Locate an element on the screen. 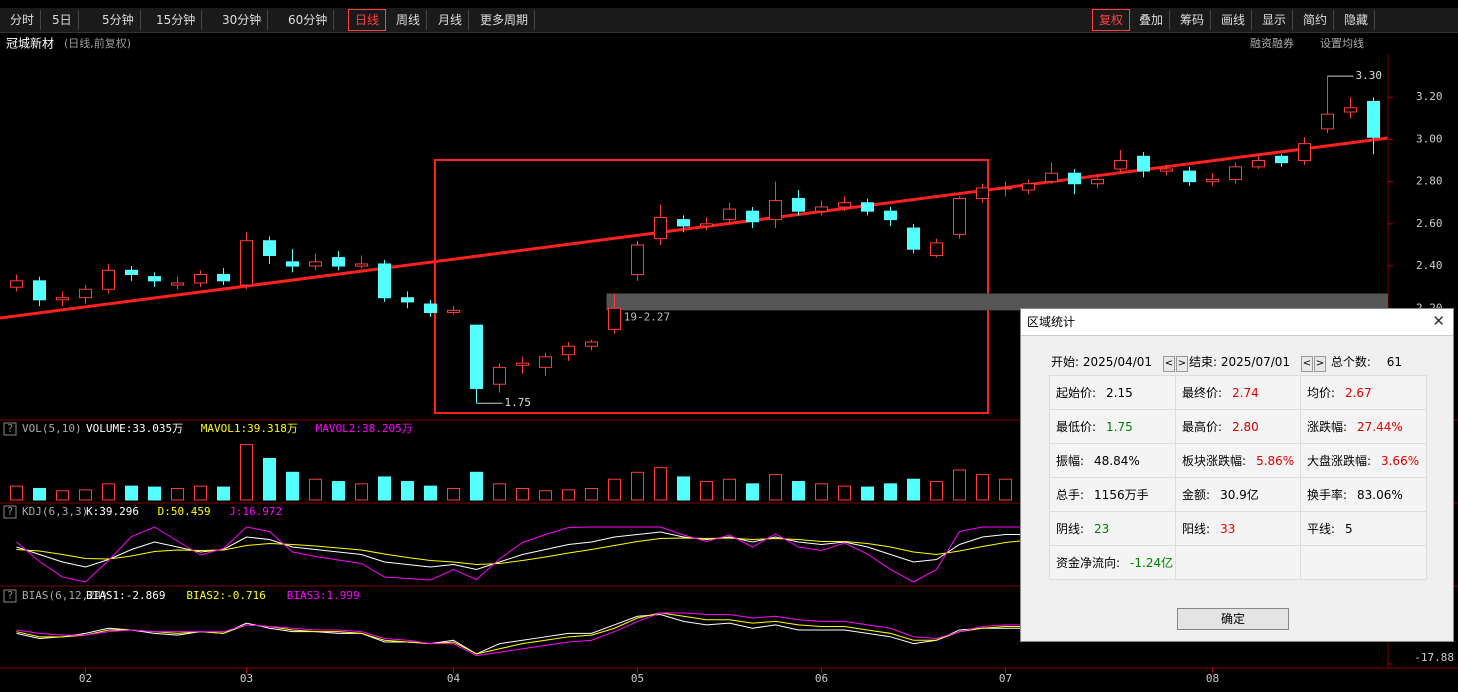 Image resolution: width=1458 pixels, height=692 pixels. cell-value: 33 is located at coordinates (1228, 529).